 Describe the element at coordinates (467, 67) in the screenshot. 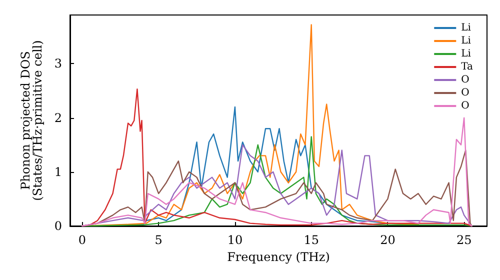

I see `legend-label: Ta` at that location.